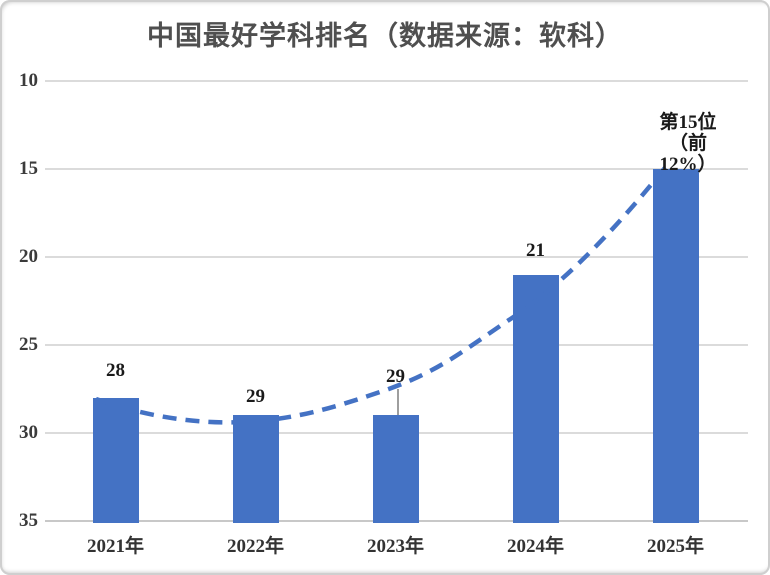 Image resolution: width=770 pixels, height=575 pixels. Describe the element at coordinates (535, 250) in the screenshot. I see `bar-value-label-2024年: 21` at that location.